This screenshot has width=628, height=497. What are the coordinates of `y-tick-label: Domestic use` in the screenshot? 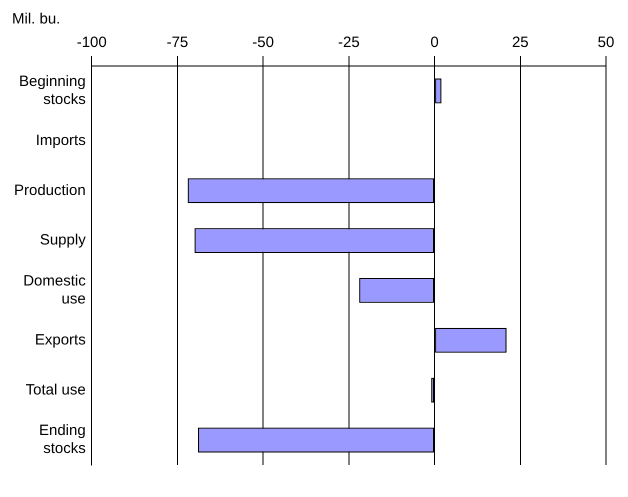 It's located at (54, 290).